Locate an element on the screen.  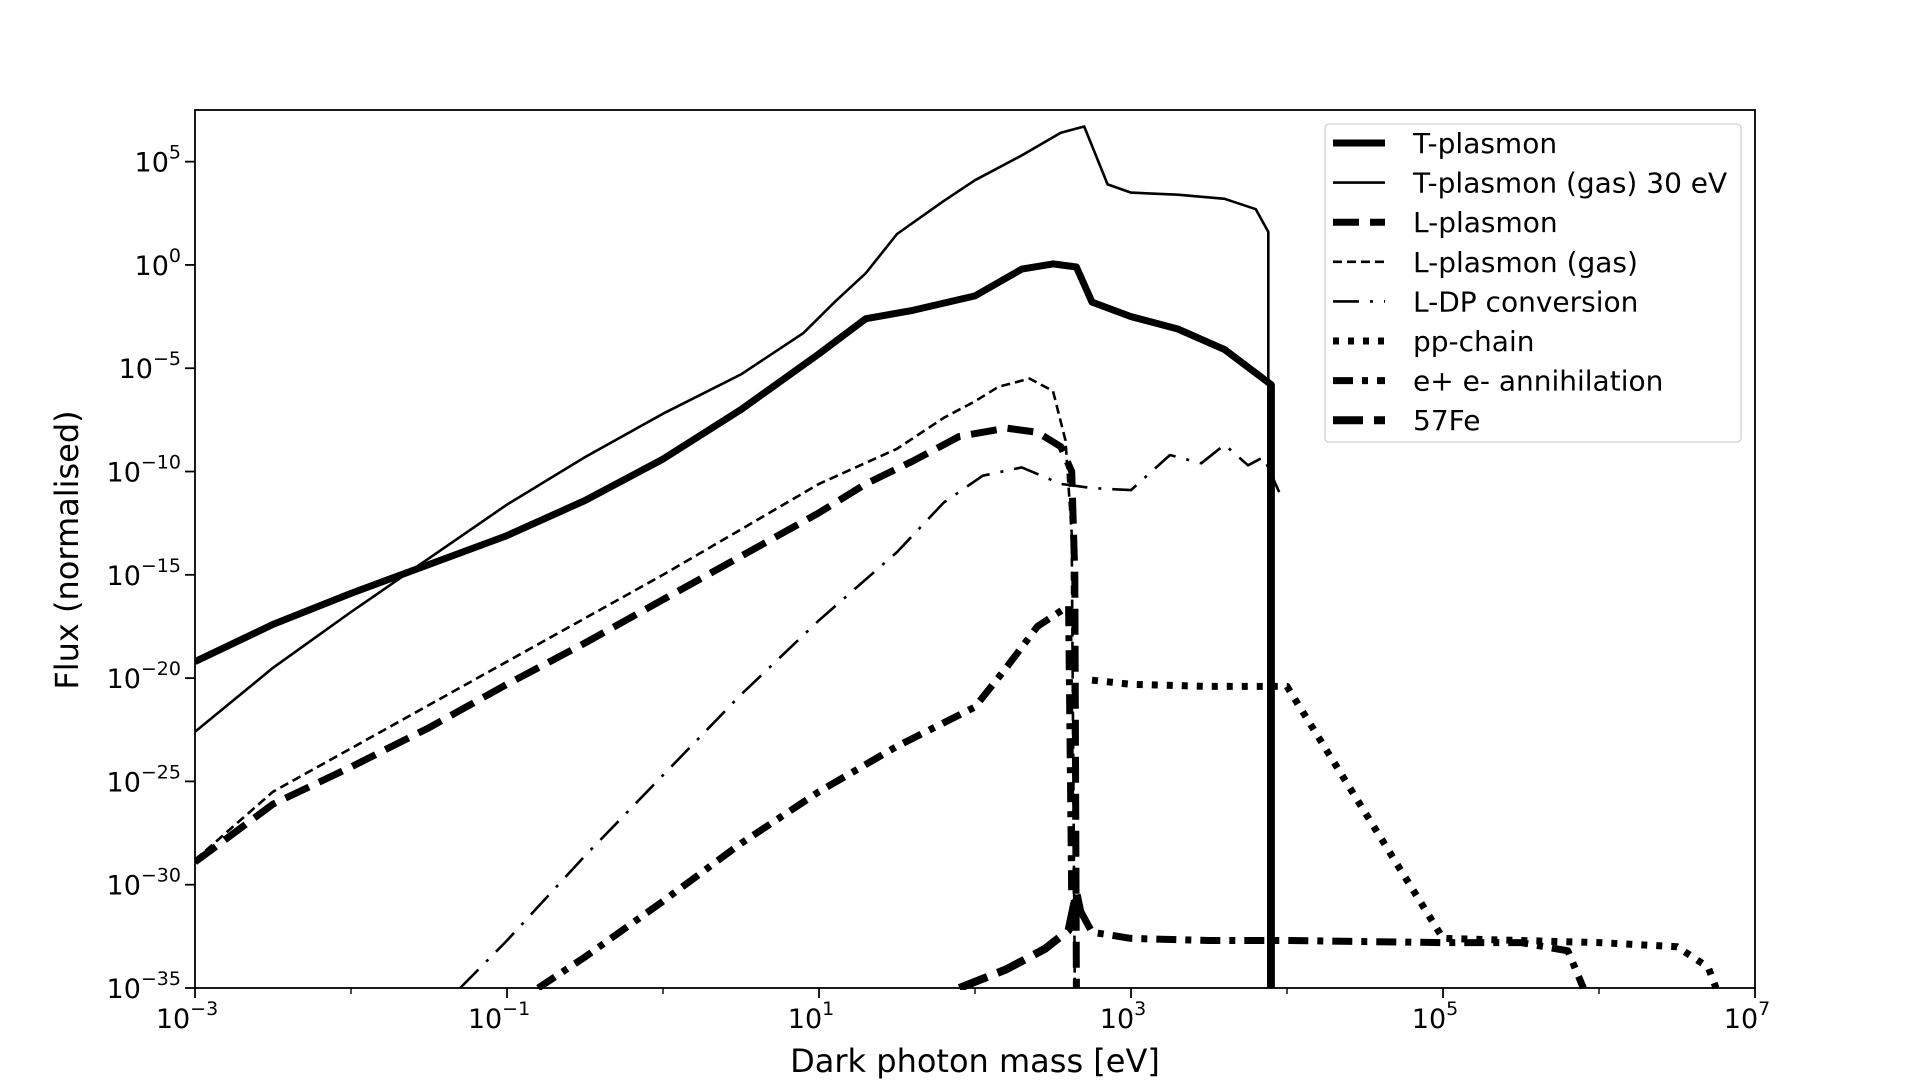
y-tick-exponent: −20 is located at coordinates (161, 669).